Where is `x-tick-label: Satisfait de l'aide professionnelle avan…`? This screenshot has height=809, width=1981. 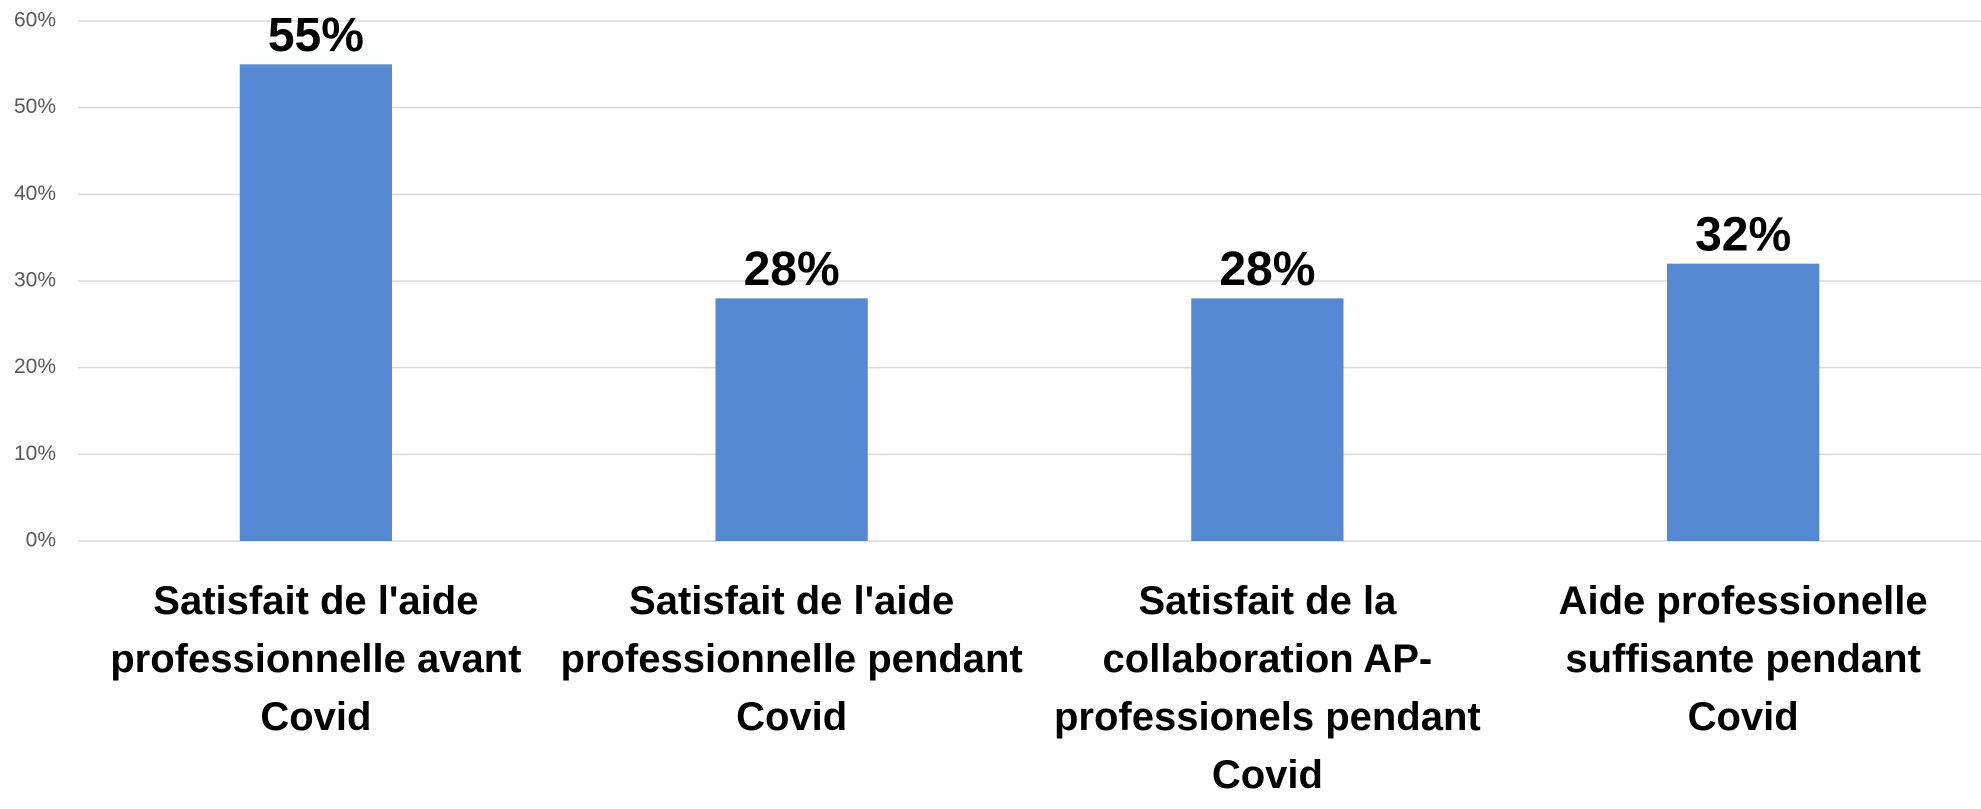 x-tick-label: Satisfait de l'aide professionnelle avan… is located at coordinates (316, 659).